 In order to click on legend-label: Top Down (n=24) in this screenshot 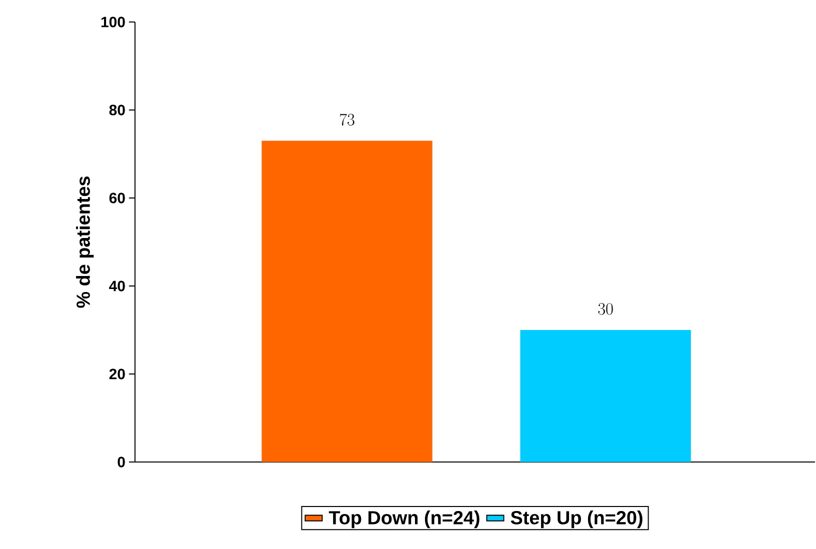, I will do `click(404, 519)`.